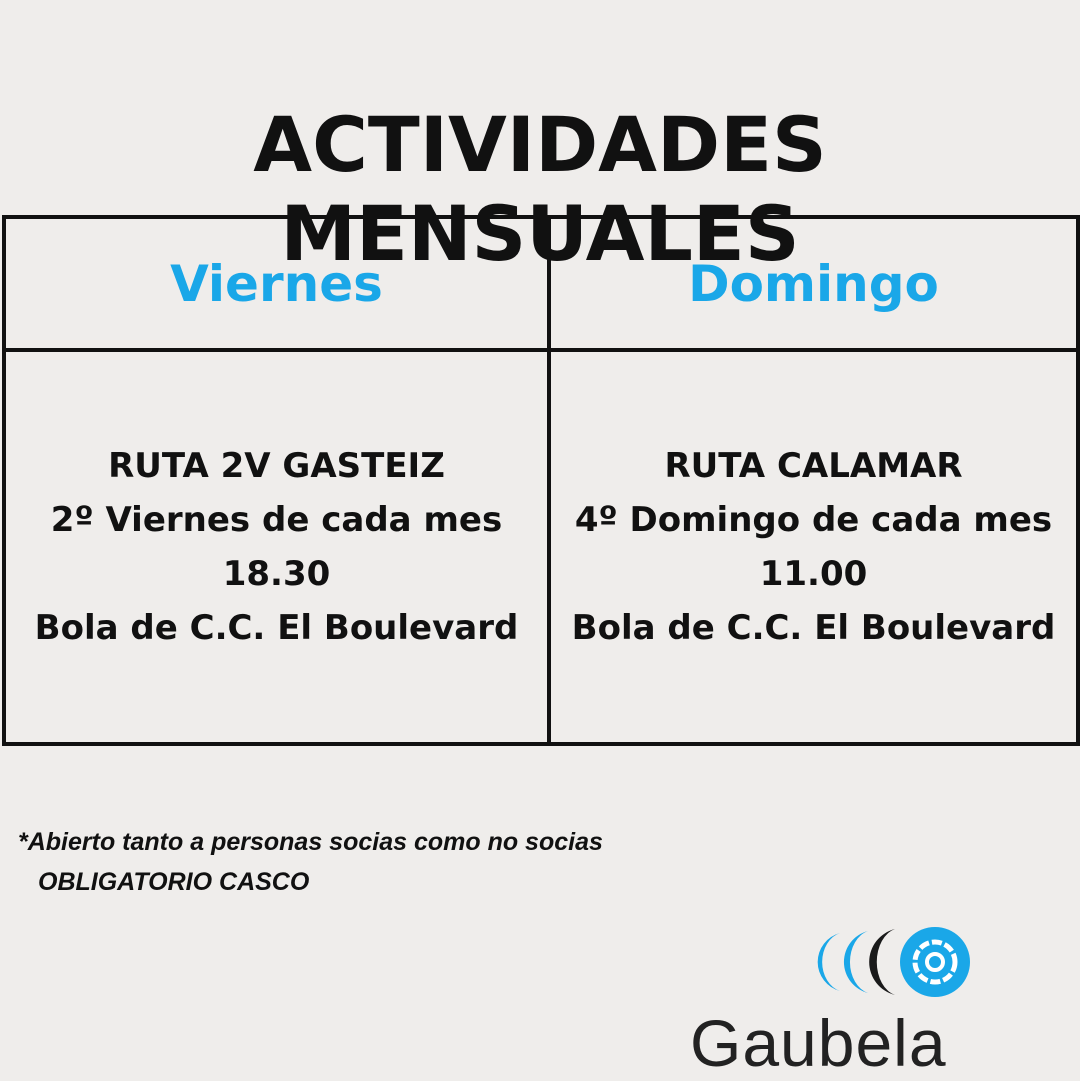  Describe the element at coordinates (174, 882) in the screenshot. I see `footnote-helmet: OBLIGATORIO CASCO` at that location.